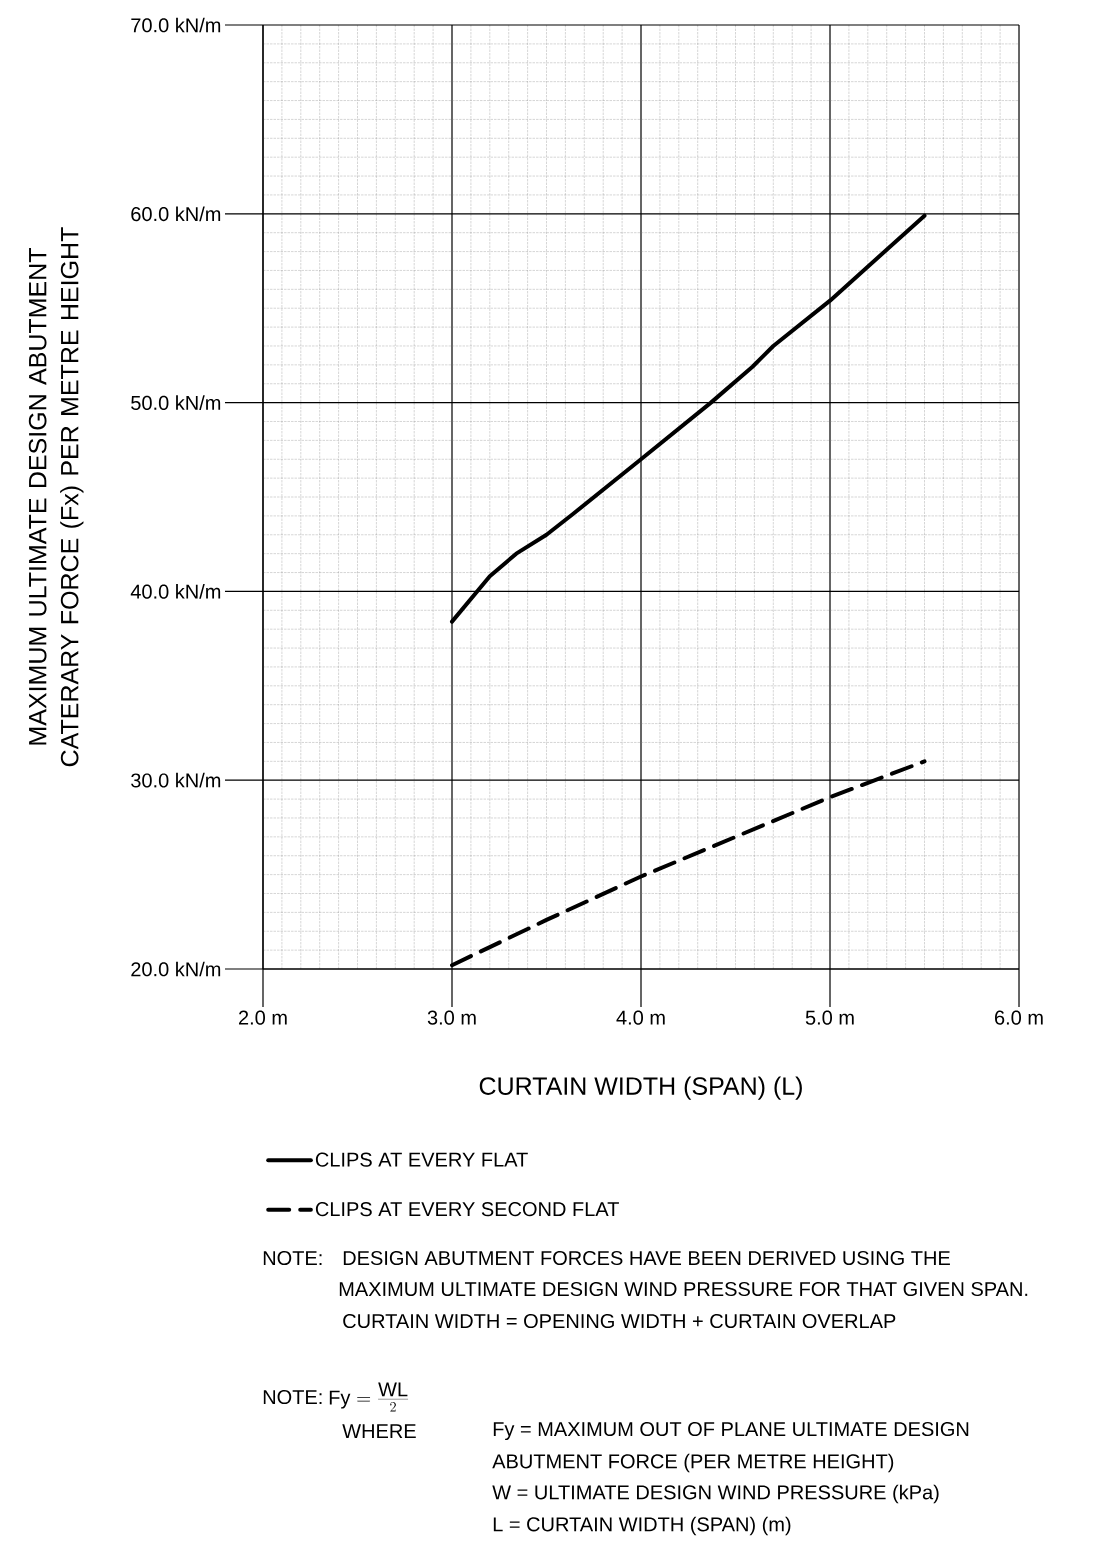  Describe the element at coordinates (683, 1289) in the screenshot. I see `text: MAXIMUM ULTIMATE DESIGN WIND PRESSURE FOR THAT GIVEN SPAN.` at that location.